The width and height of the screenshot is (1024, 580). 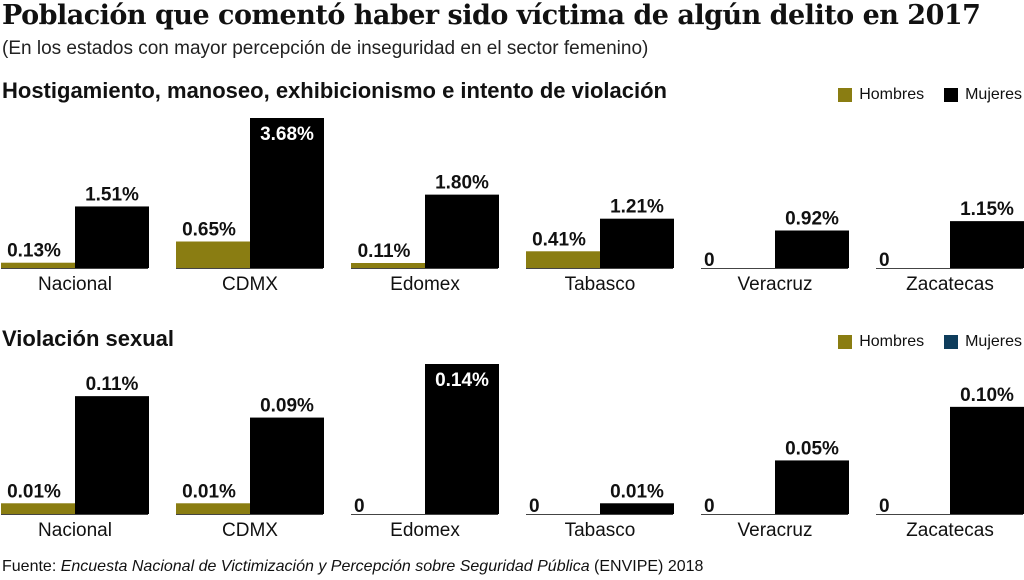 I want to click on value-label-hombres: 0.11%, so click(x=384, y=251).